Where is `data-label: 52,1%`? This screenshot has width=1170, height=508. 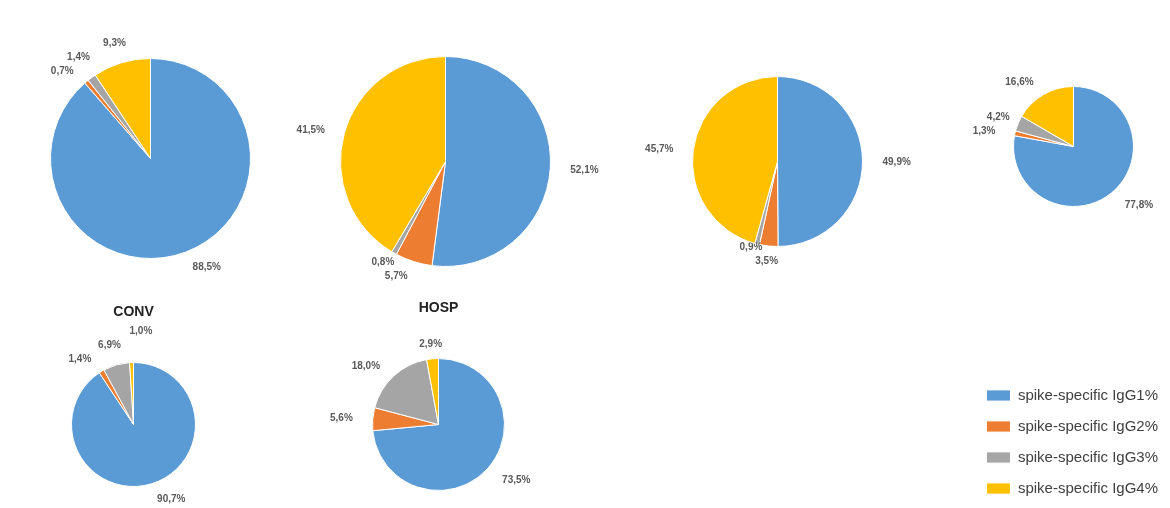 data-label: 52,1% is located at coordinates (584, 169).